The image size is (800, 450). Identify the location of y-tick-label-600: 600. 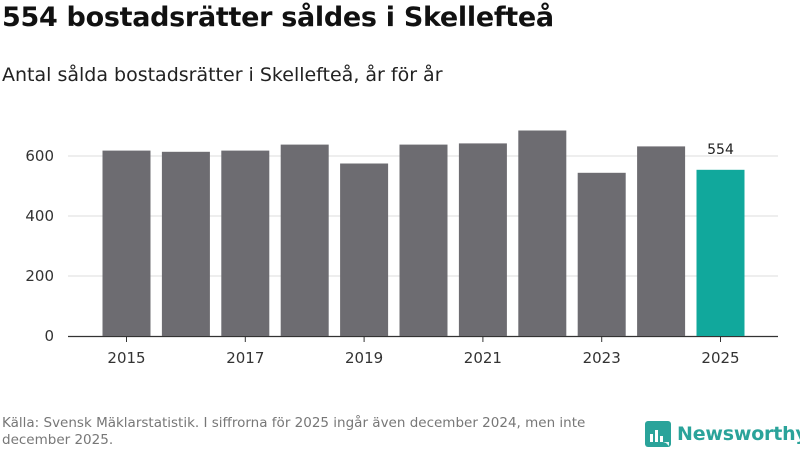
(39, 156).